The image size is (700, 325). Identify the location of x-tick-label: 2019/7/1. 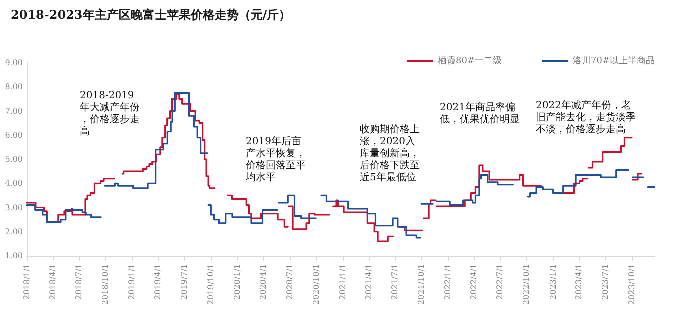
(184, 282).